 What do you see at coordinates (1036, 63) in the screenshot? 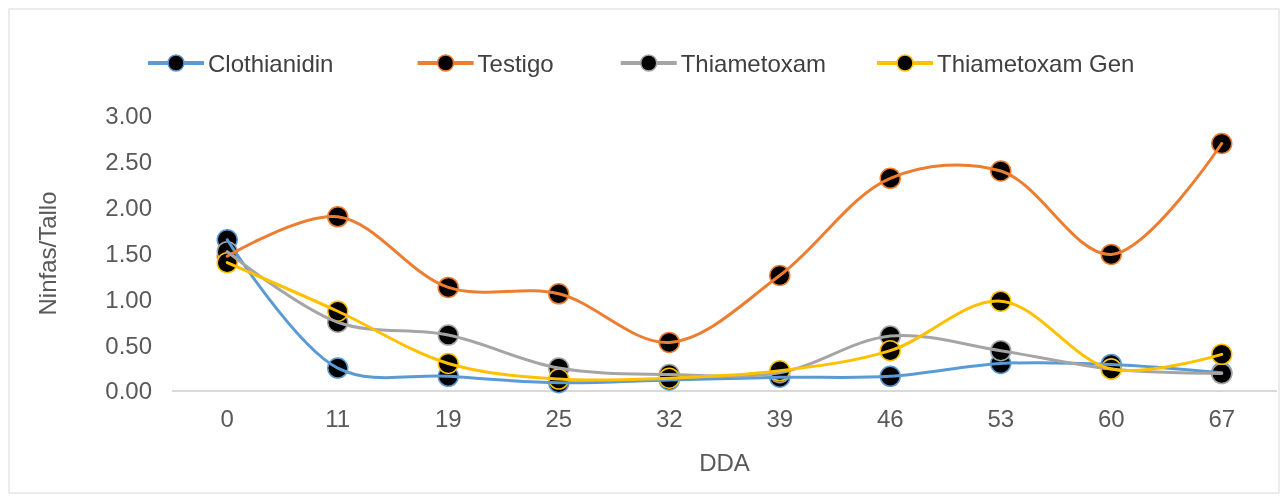
I see `legend-label: Thiametoxam Gen` at bounding box center [1036, 63].